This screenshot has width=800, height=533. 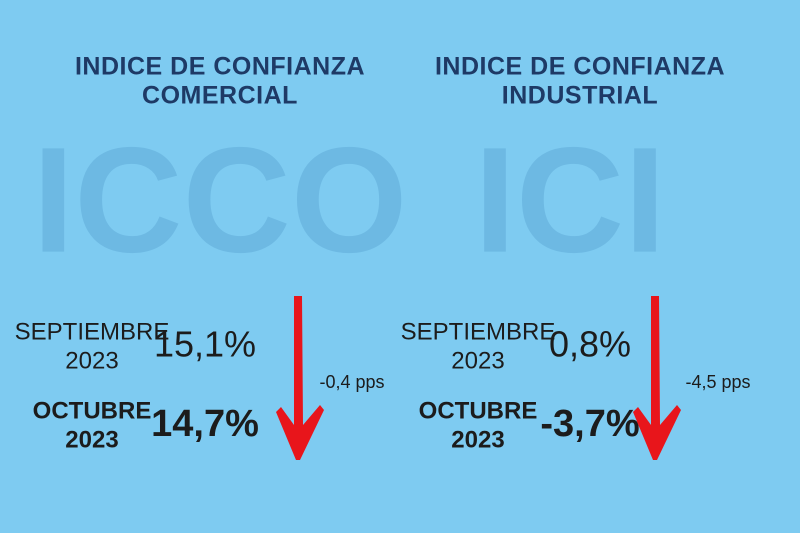 What do you see at coordinates (589, 424) in the screenshot?
I see `index-value: -3,7%` at bounding box center [589, 424].